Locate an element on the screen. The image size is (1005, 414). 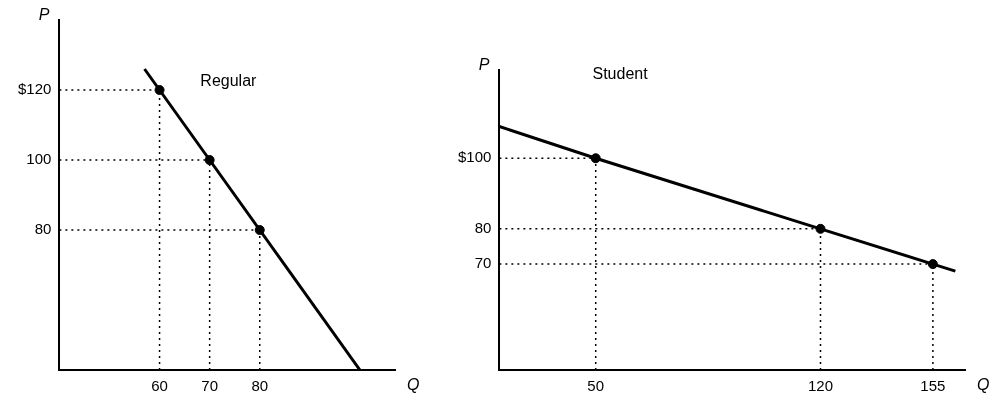
x-tick-label: 80 is located at coordinates (260, 386).